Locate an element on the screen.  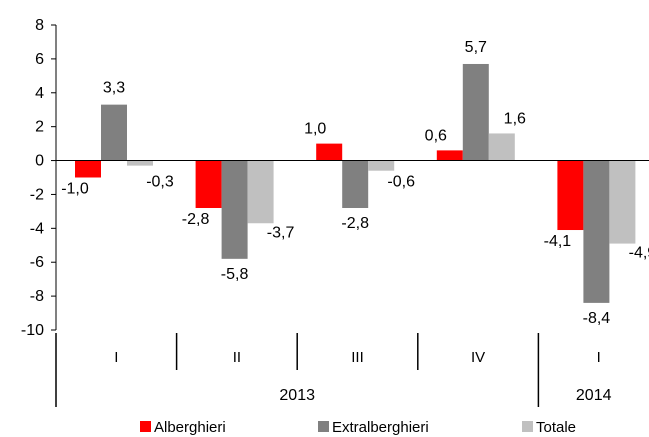
data-label: -4,1 is located at coordinates (558, 241).